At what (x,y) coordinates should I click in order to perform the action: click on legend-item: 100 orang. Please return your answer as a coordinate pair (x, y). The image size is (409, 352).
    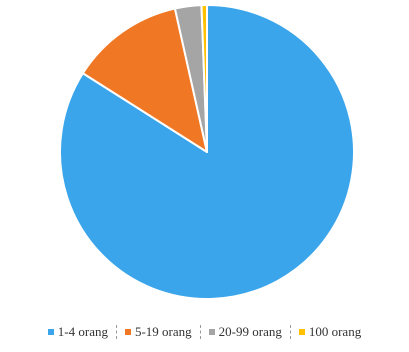
    Looking at the image, I should click on (329, 331).